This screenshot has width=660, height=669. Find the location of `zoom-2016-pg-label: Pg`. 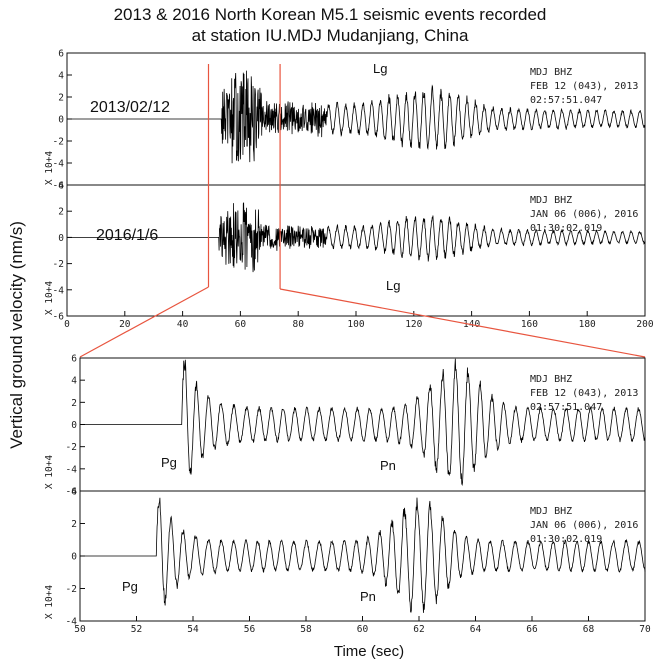

zoom-2016-pg-label: Pg is located at coordinates (130, 586).